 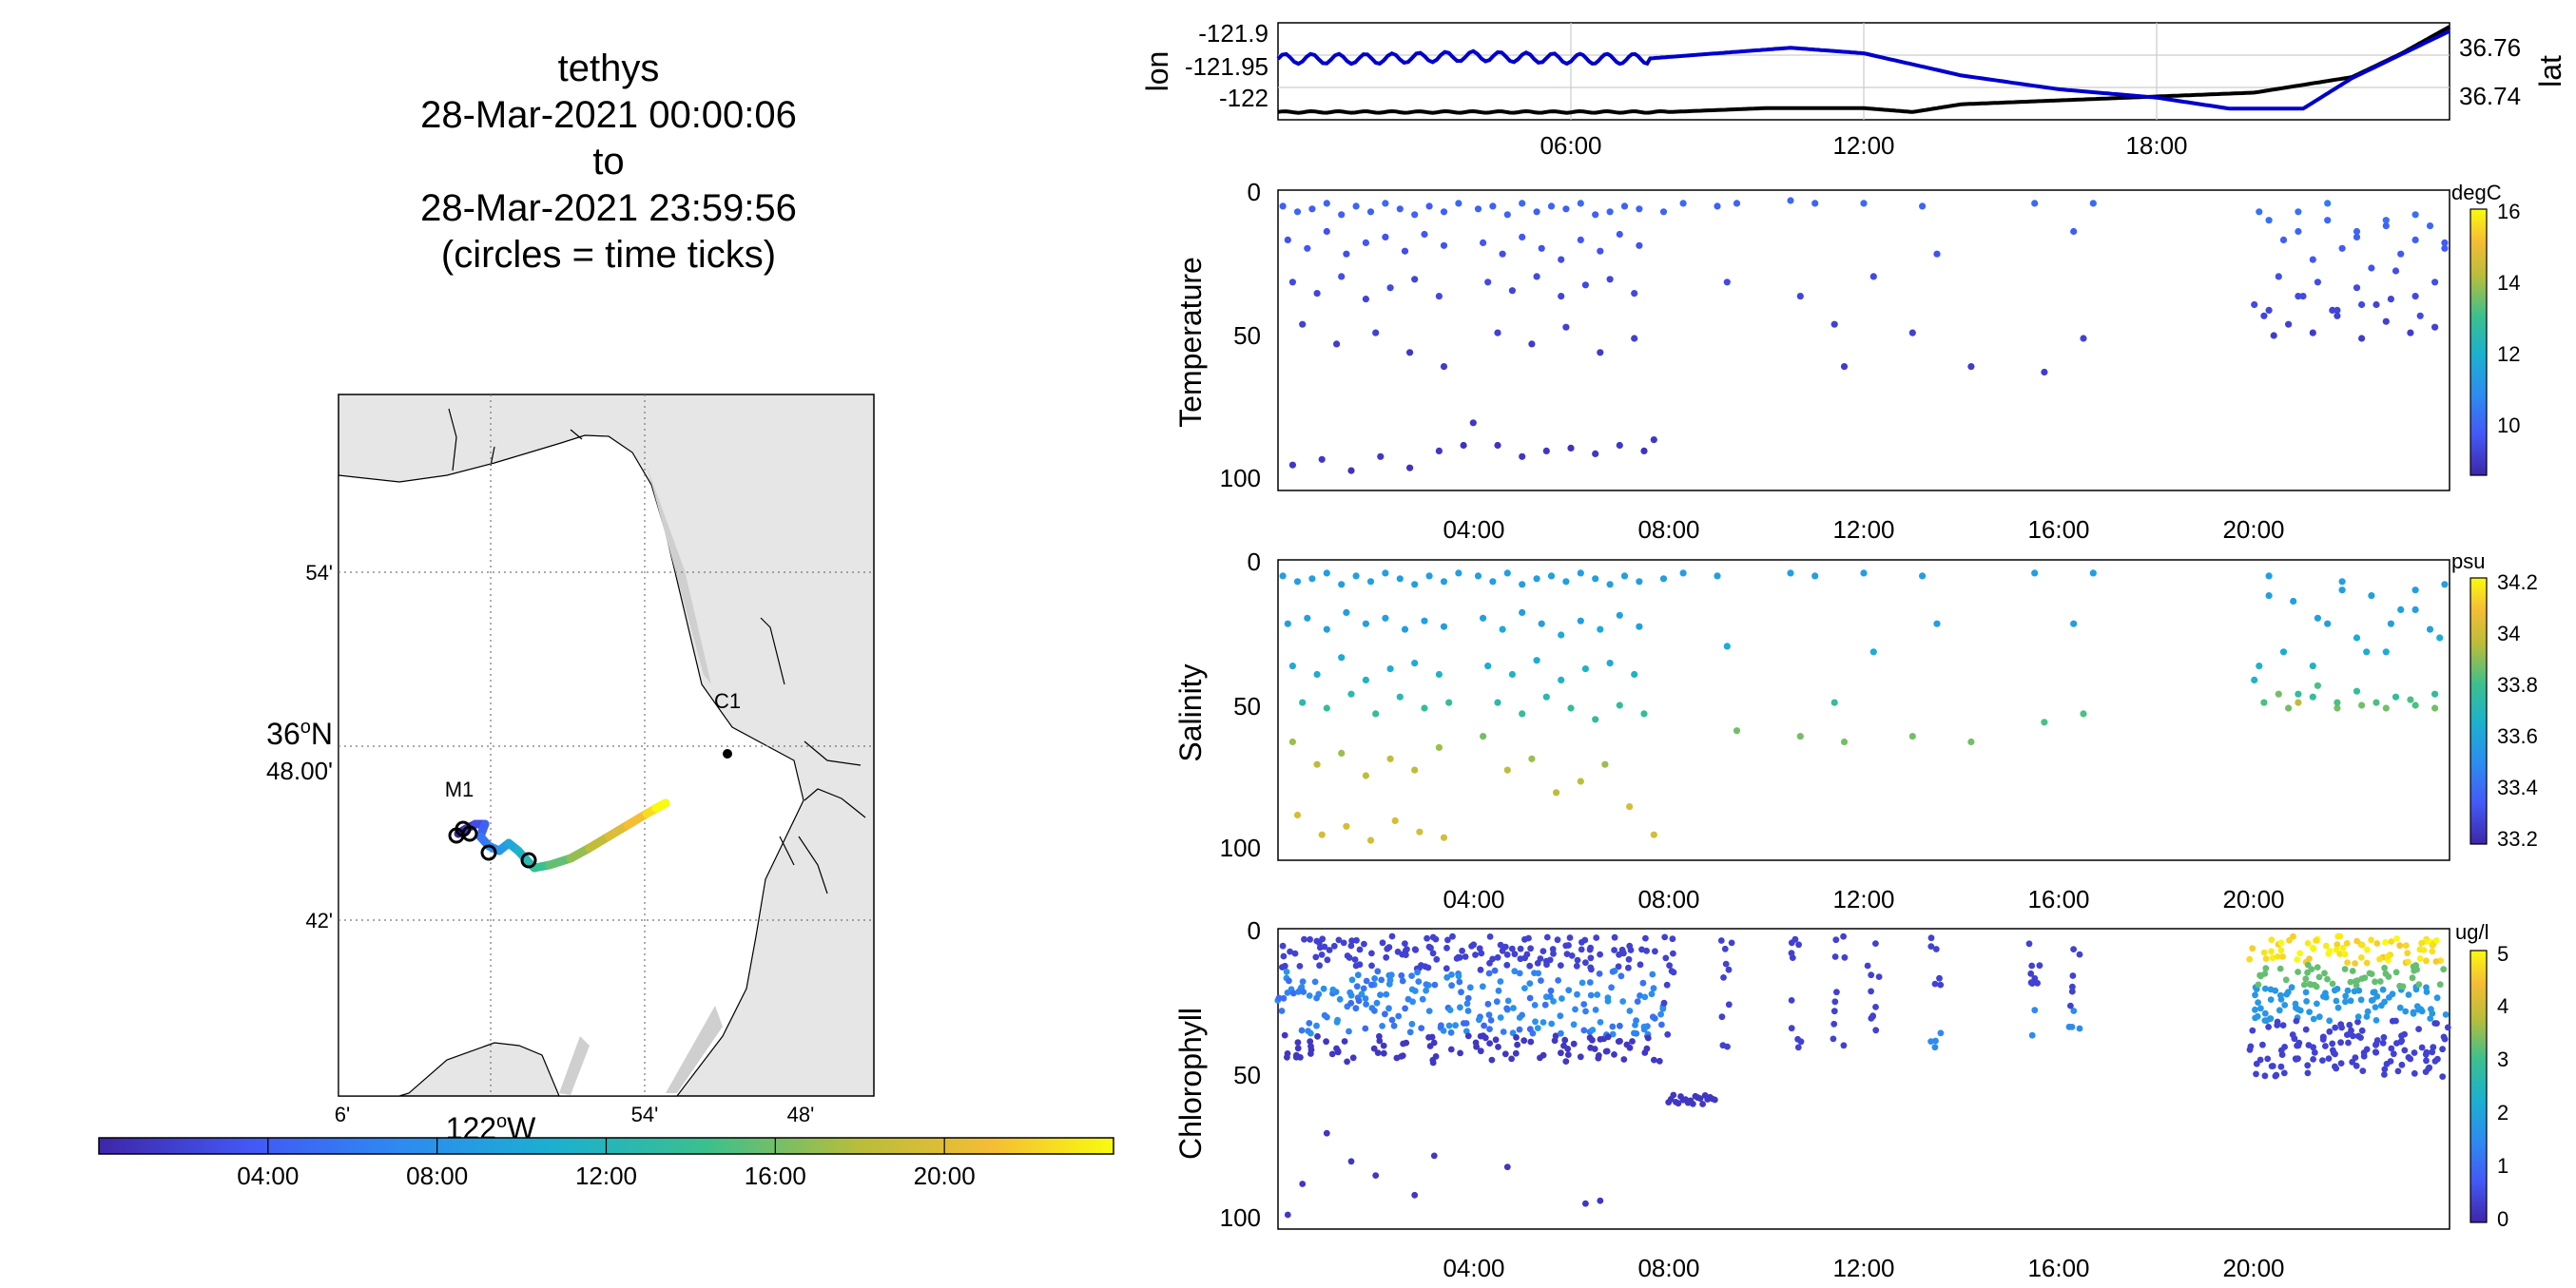 What do you see at coordinates (657, 651) in the screenshot?
I see `coastline-rivers` at bounding box center [657, 651].